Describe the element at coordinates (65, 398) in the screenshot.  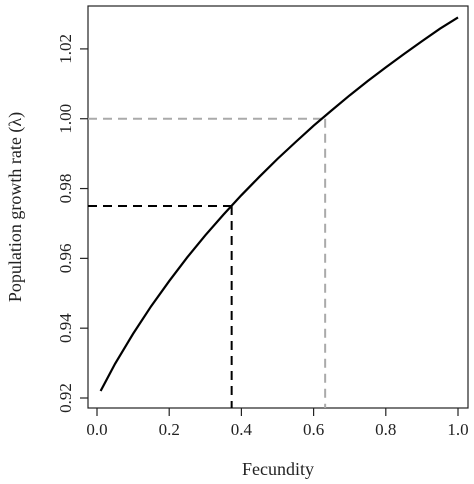
I see `y-tick-label: 0.92` at that location.